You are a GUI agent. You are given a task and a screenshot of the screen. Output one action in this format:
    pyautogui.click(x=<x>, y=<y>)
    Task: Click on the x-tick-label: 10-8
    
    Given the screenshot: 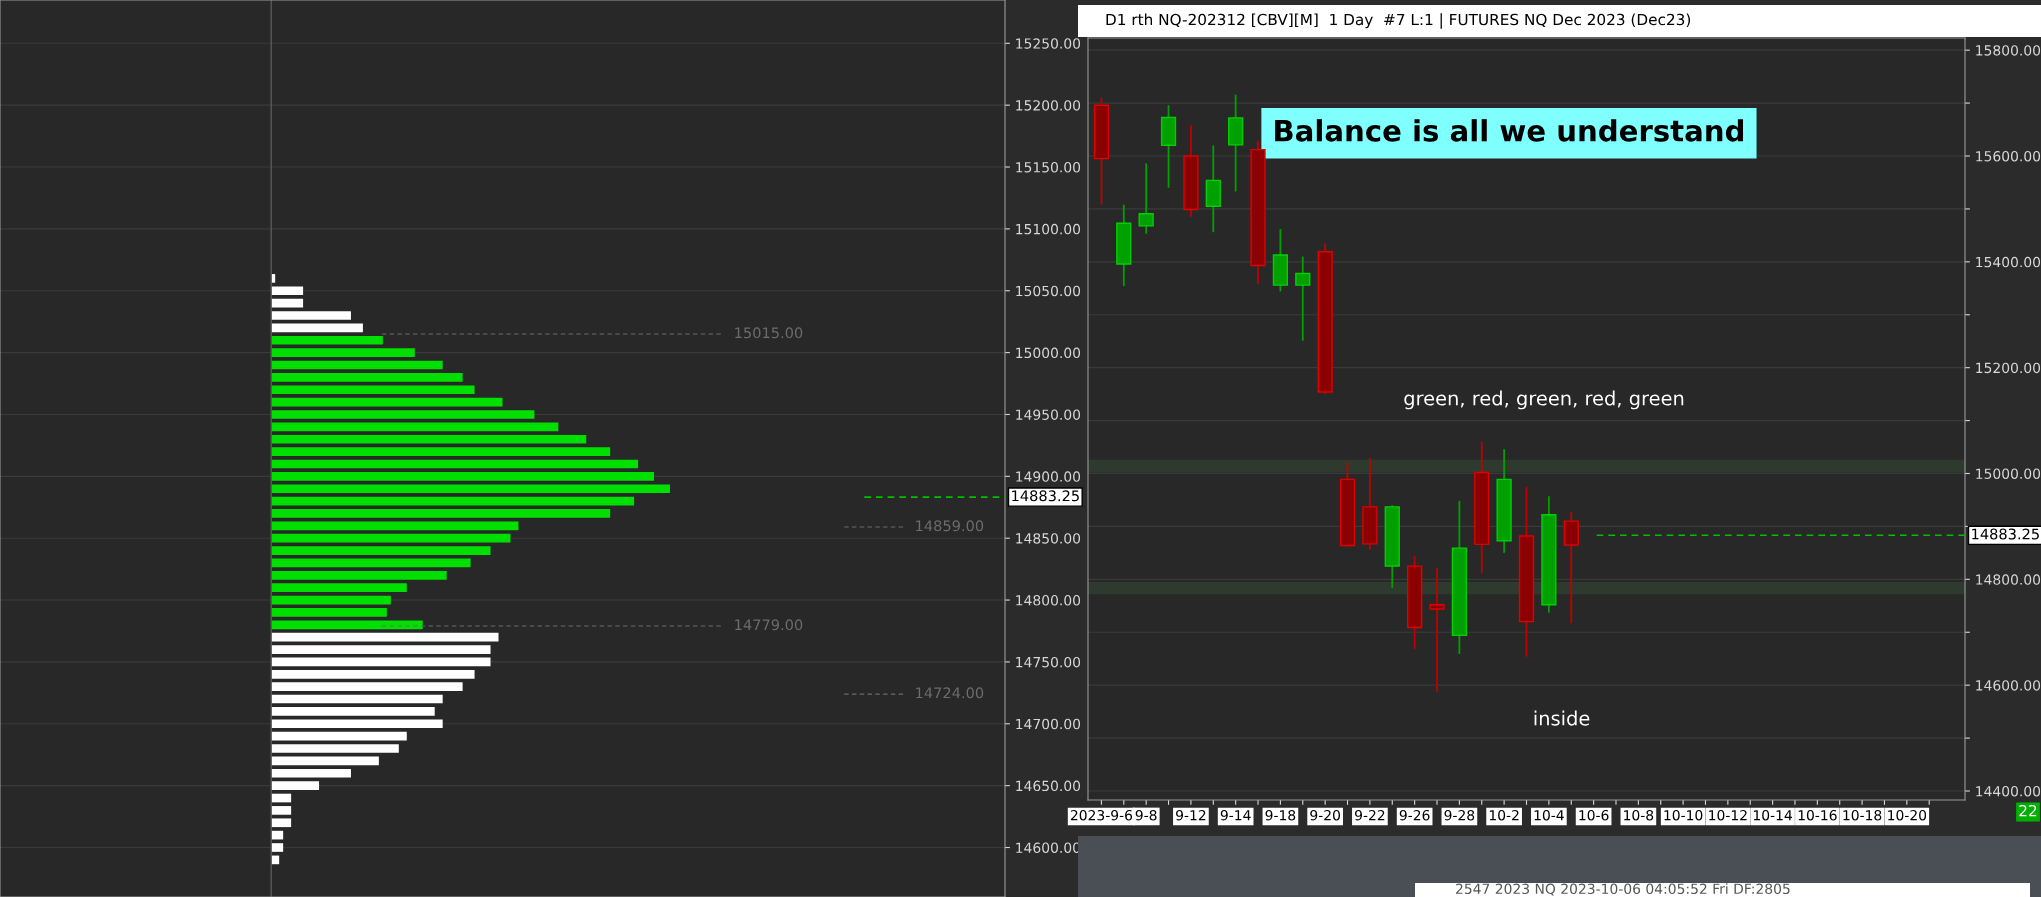 What is the action you would take?
    pyautogui.click(x=1639, y=815)
    